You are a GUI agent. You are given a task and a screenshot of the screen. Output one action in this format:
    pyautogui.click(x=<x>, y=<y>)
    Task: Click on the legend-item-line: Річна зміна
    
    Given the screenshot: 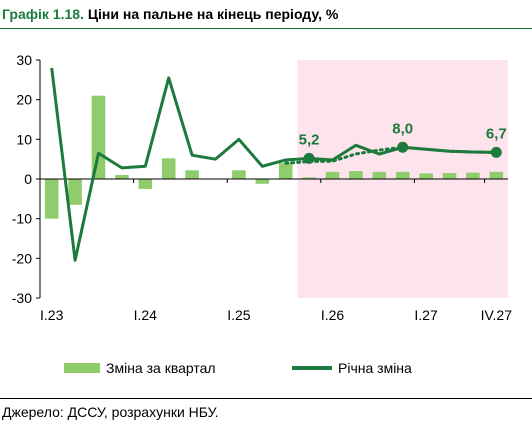 What is the action you would take?
    pyautogui.click(x=352, y=368)
    